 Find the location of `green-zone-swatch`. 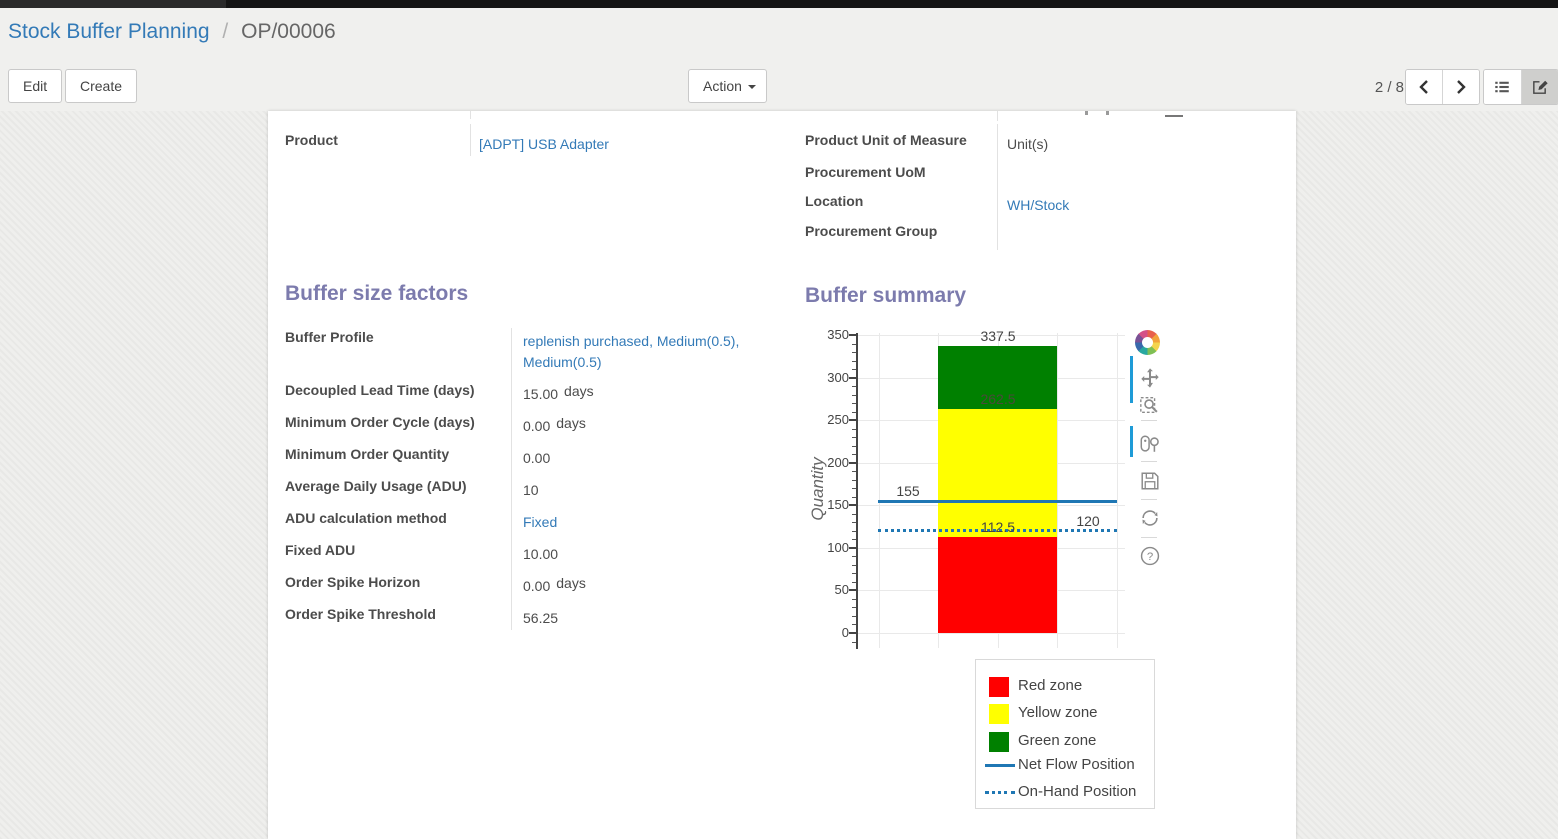

green-zone-swatch is located at coordinates (999, 742).